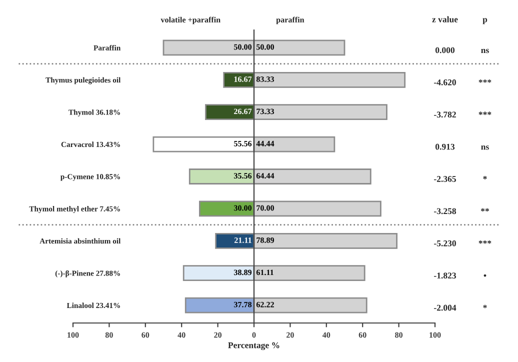  Describe the element at coordinates (243, 240) in the screenshot. I see `data-label: 21.11` at that location.